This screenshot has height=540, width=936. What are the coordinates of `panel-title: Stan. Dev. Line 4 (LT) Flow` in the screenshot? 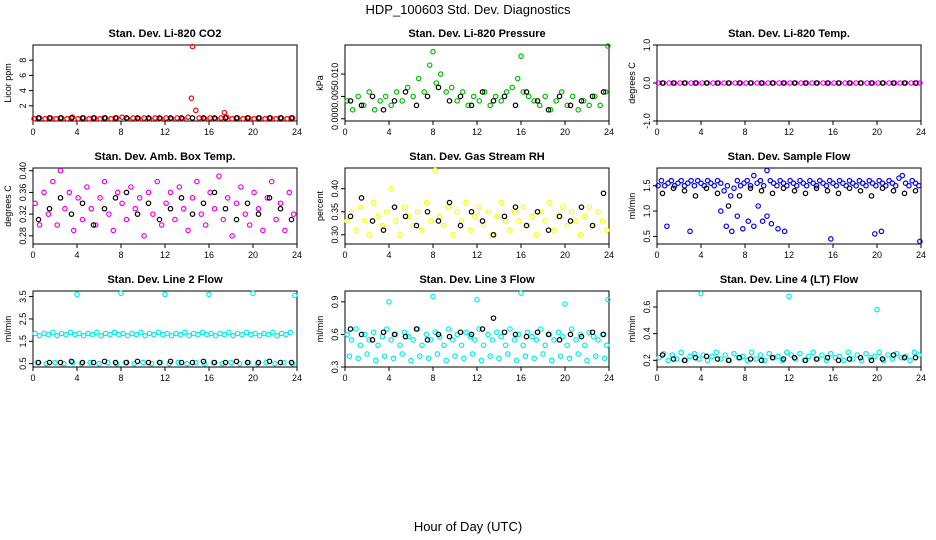 It's located at (789, 280).